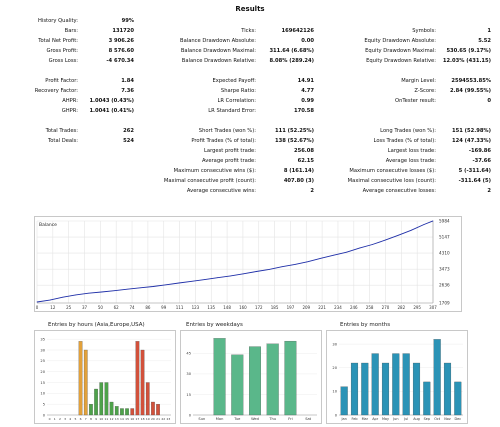  I want to click on stat-label: Balance Drawdown Relative:, so click(218, 61).